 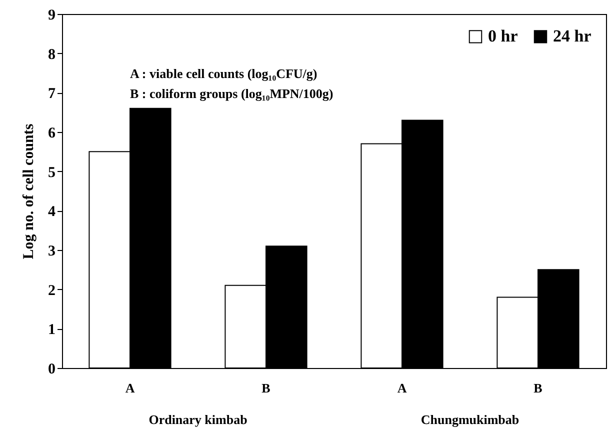 What do you see at coordinates (232, 93) in the screenshot?
I see `annotation: B : coliform groups (log₁₀MPN/100g)` at bounding box center [232, 93].